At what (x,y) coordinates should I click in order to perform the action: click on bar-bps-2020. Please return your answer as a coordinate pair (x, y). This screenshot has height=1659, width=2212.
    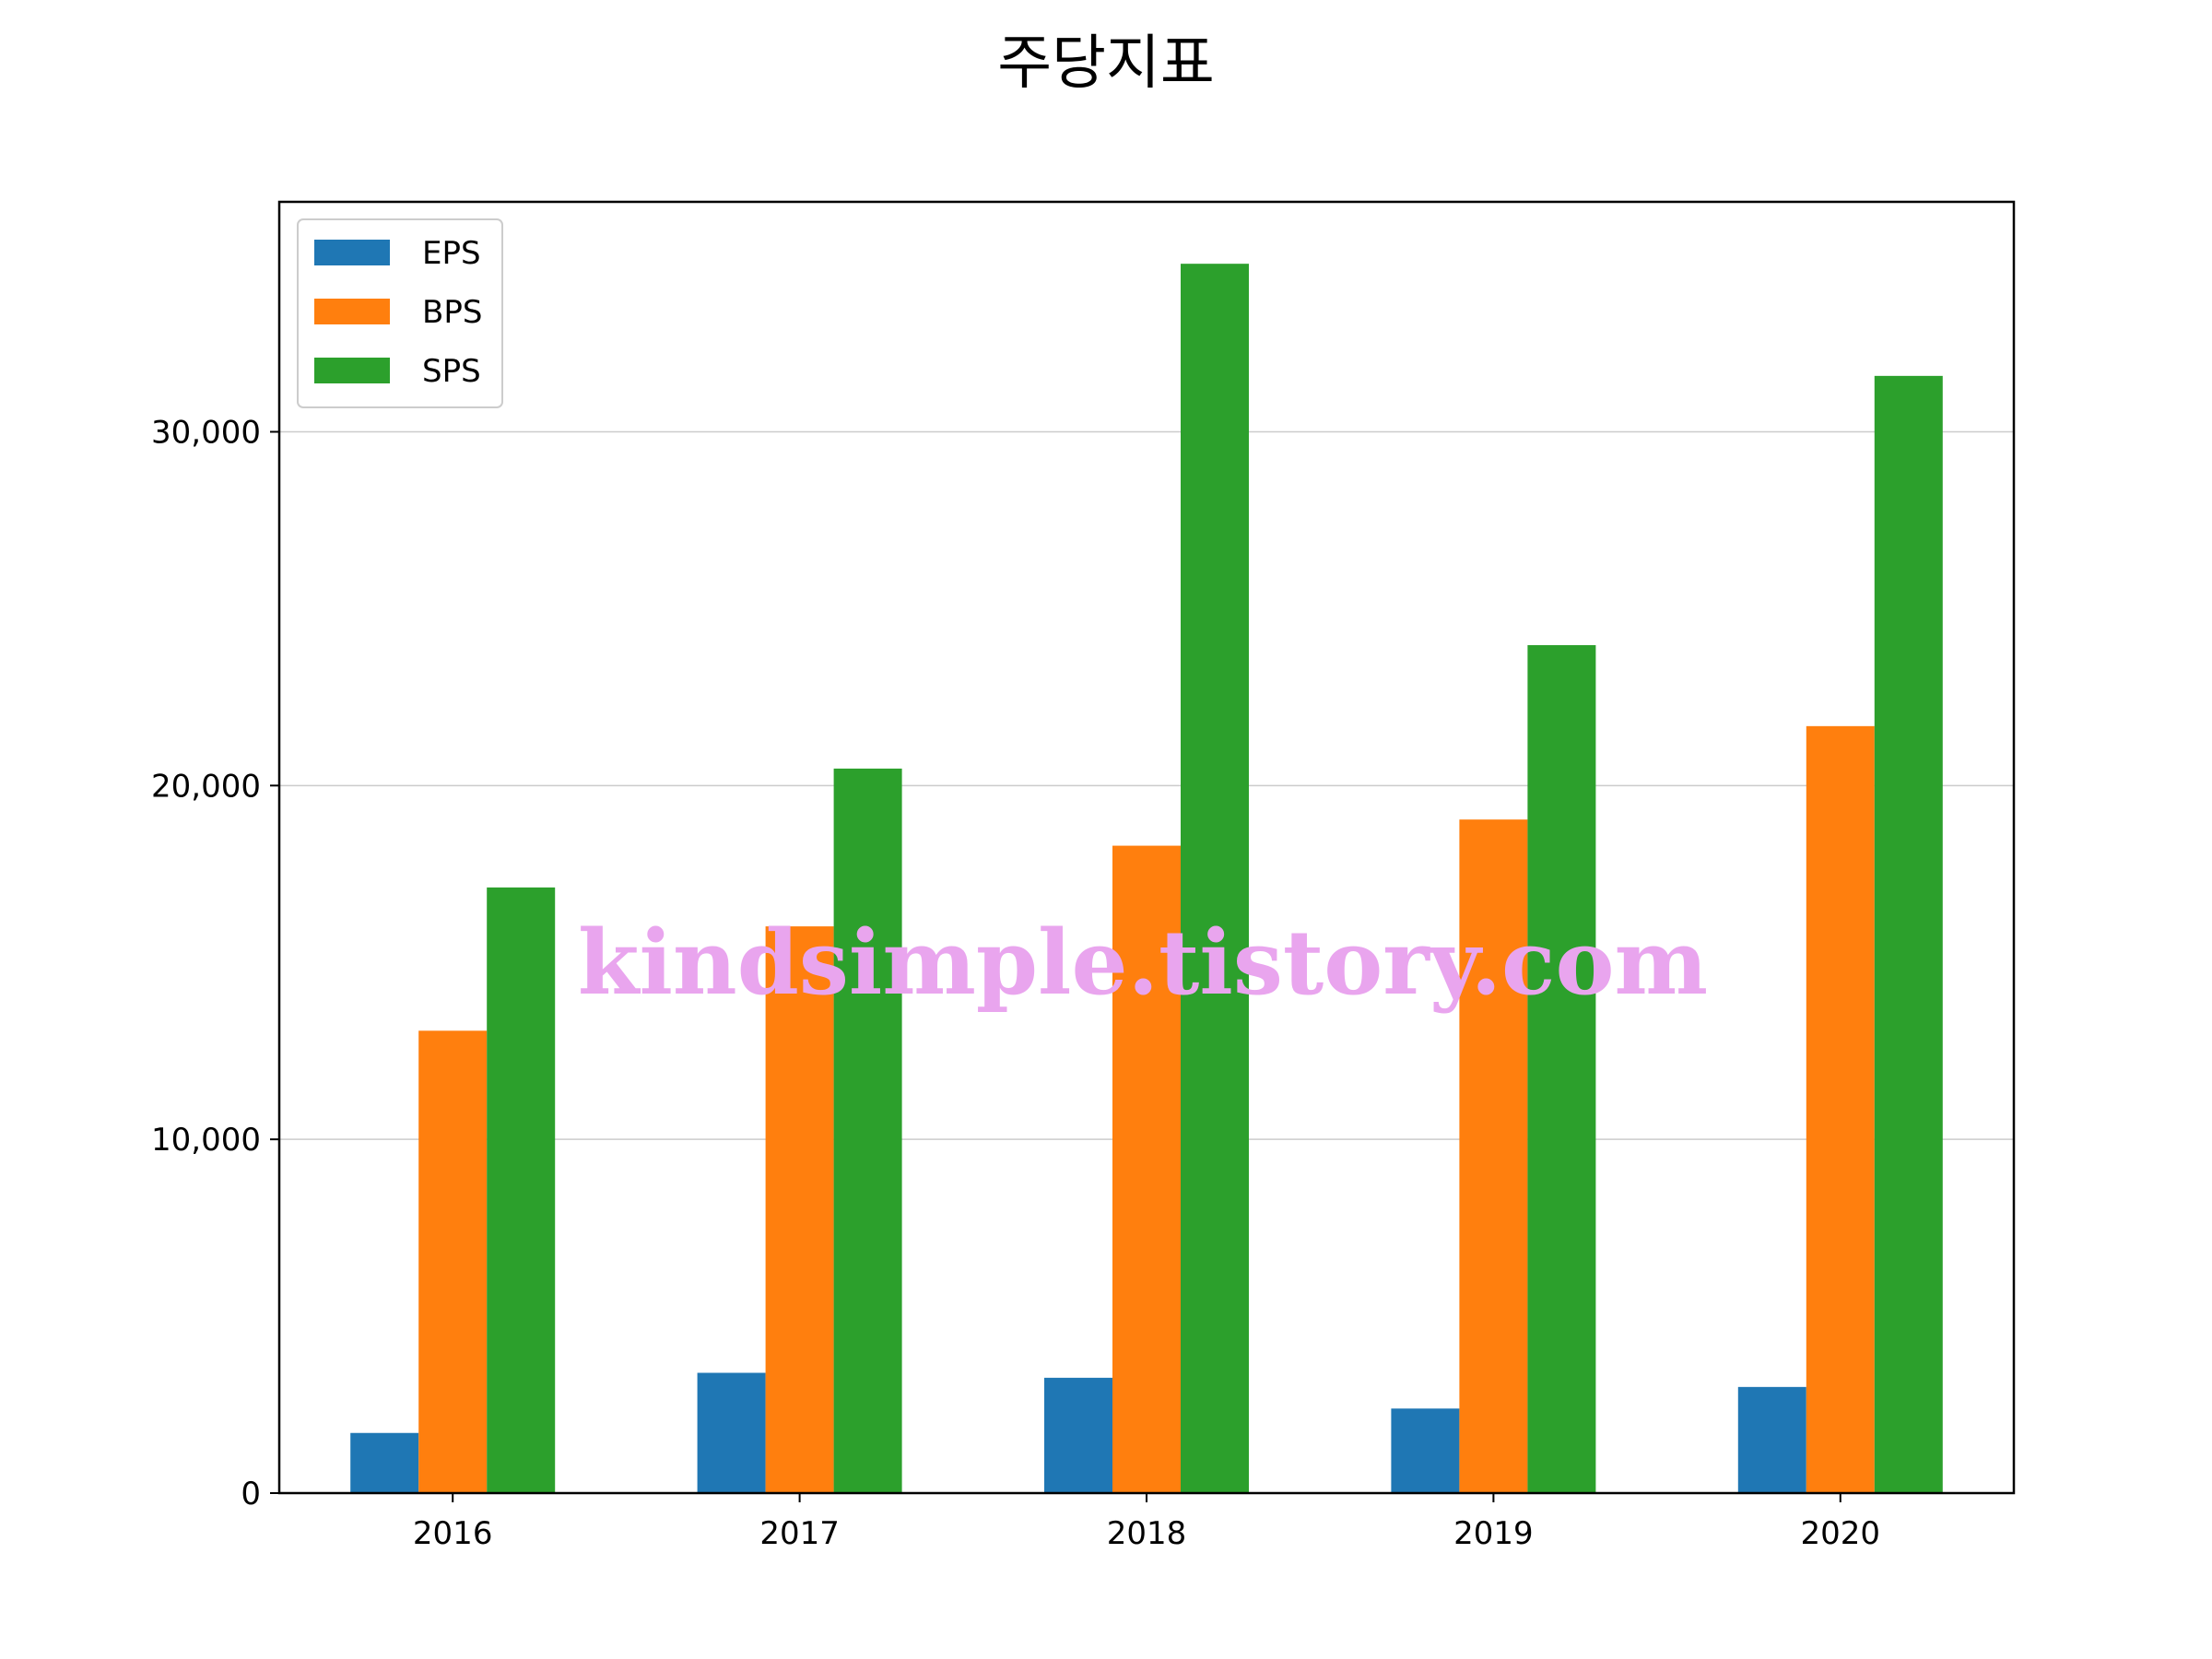
    Looking at the image, I should click on (1840, 1109).